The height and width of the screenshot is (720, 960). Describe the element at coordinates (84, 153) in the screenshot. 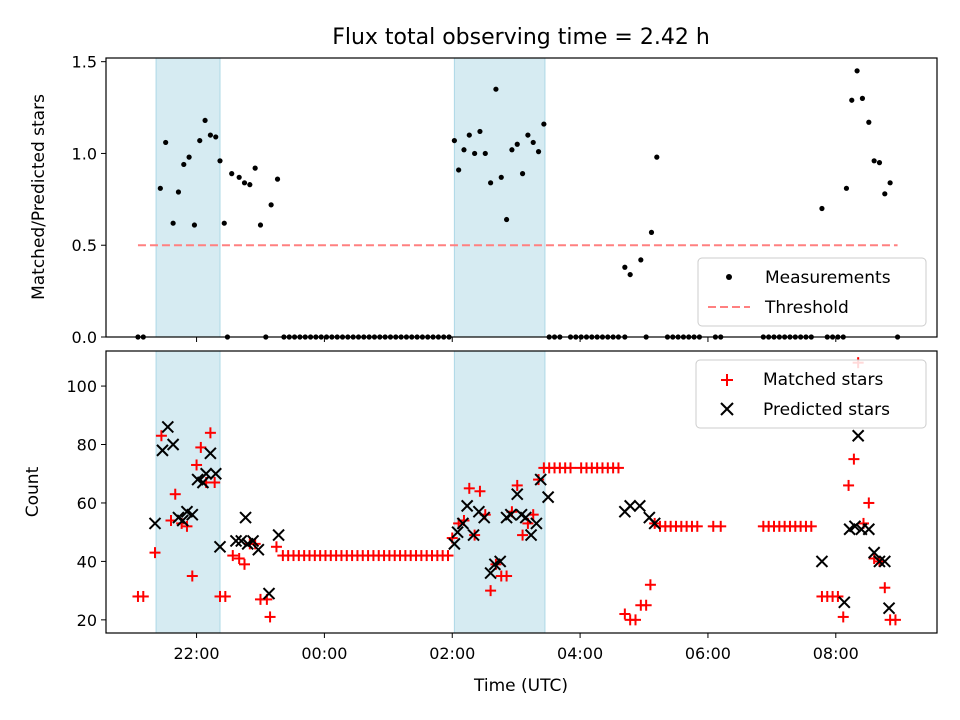

I see `top-y-tick-label: 1.0` at that location.